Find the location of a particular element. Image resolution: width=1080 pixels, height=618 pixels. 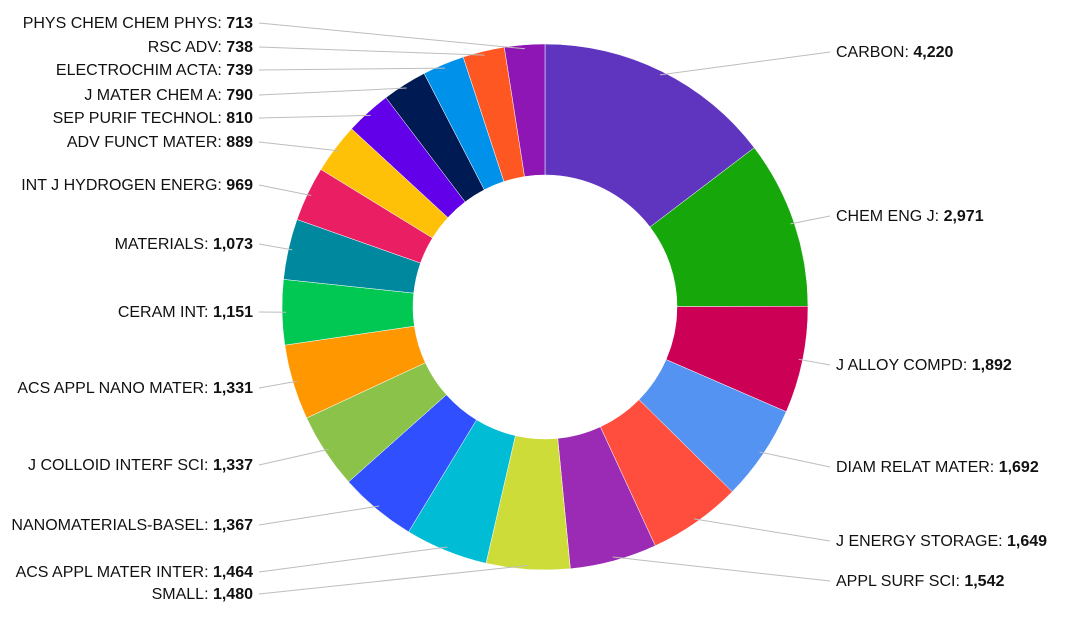

leader-adv-funct-mater is located at coordinates (298, 146).